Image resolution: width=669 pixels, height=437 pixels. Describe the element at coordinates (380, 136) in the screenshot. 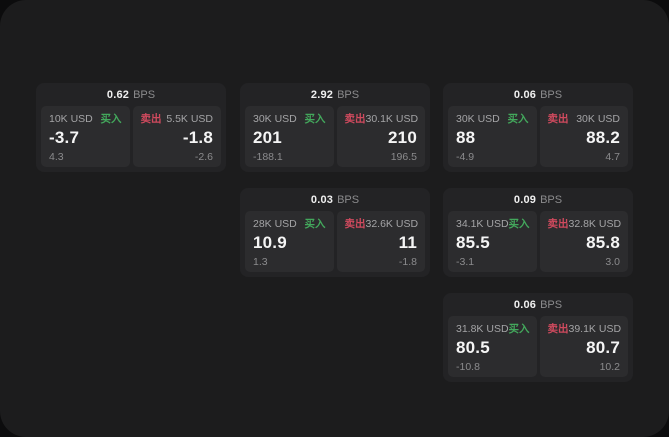

I see `sell-panel: 卖出 30.1K USD 210 196.5` at that location.